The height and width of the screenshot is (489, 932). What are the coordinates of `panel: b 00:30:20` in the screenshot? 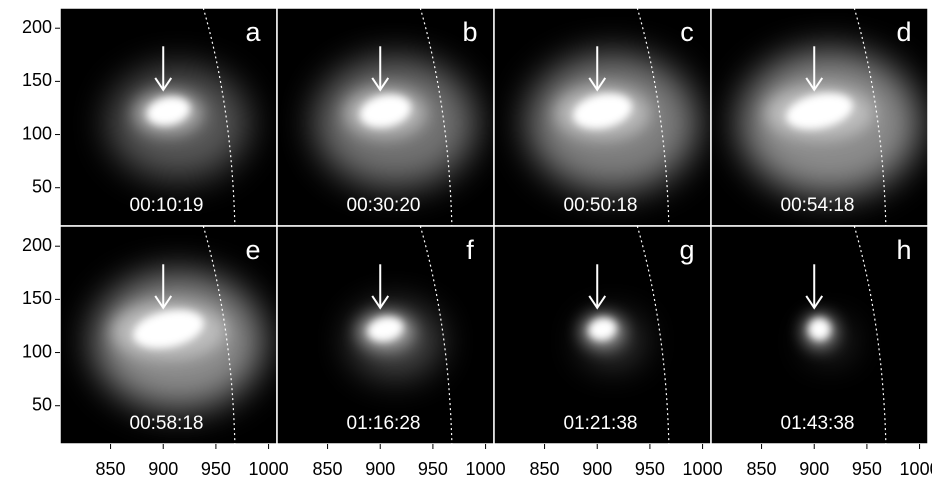 It's located at (385, 117).